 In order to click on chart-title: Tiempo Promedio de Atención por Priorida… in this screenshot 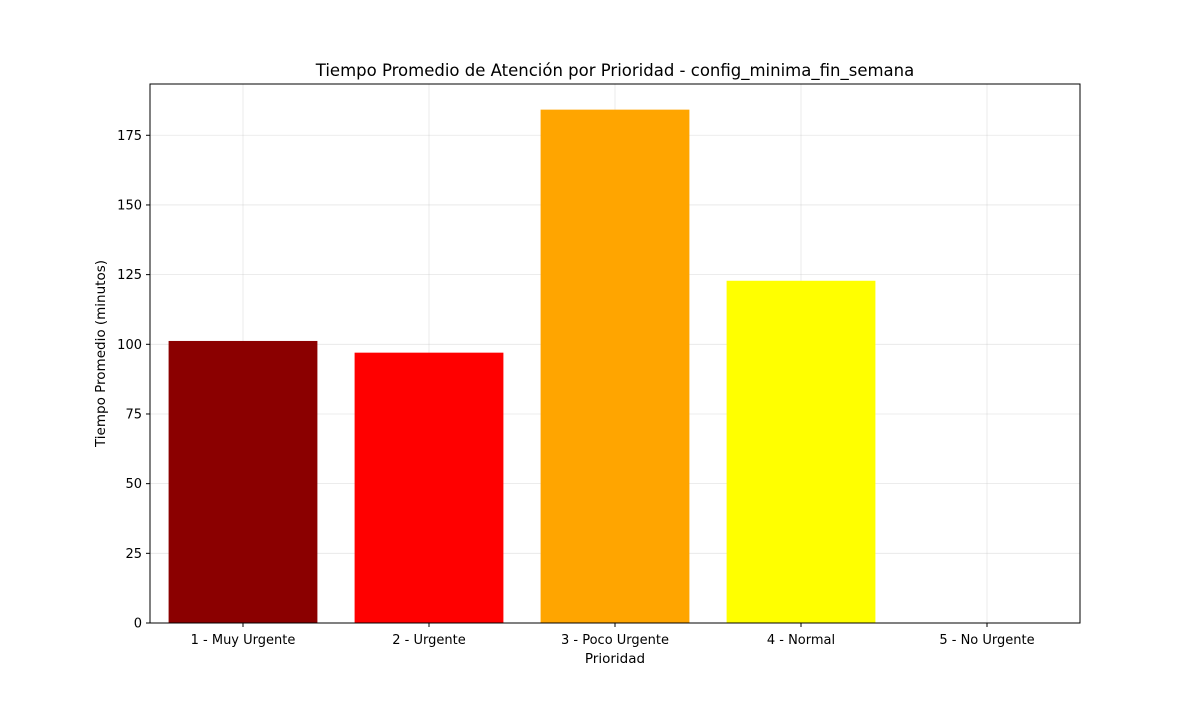, I will do `click(614, 71)`.